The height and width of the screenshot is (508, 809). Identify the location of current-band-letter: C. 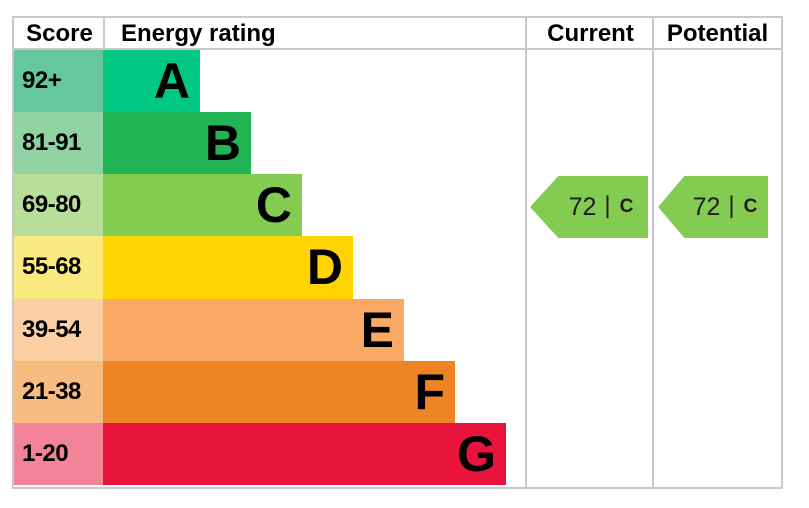
(626, 206).